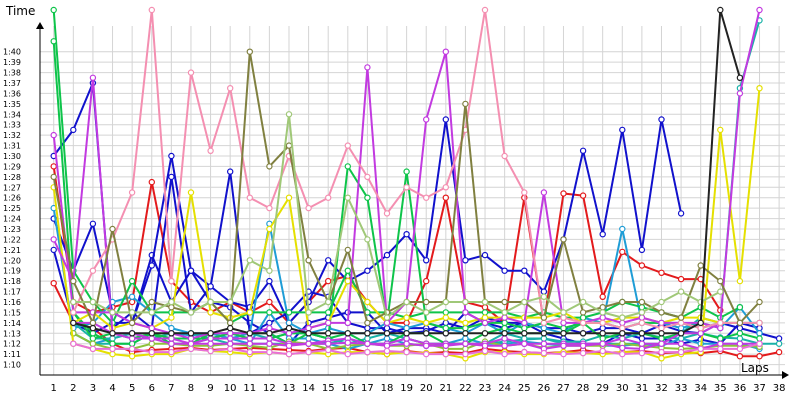  What do you see at coordinates (367, 388) in the screenshot?
I see `x-tick-label: 17` at bounding box center [367, 388].